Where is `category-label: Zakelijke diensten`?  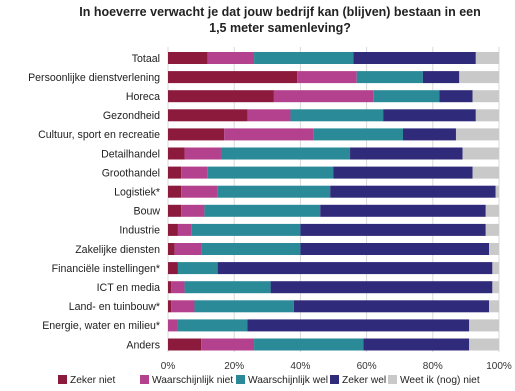 category-label: Zakelijke diensten is located at coordinates (117, 250).